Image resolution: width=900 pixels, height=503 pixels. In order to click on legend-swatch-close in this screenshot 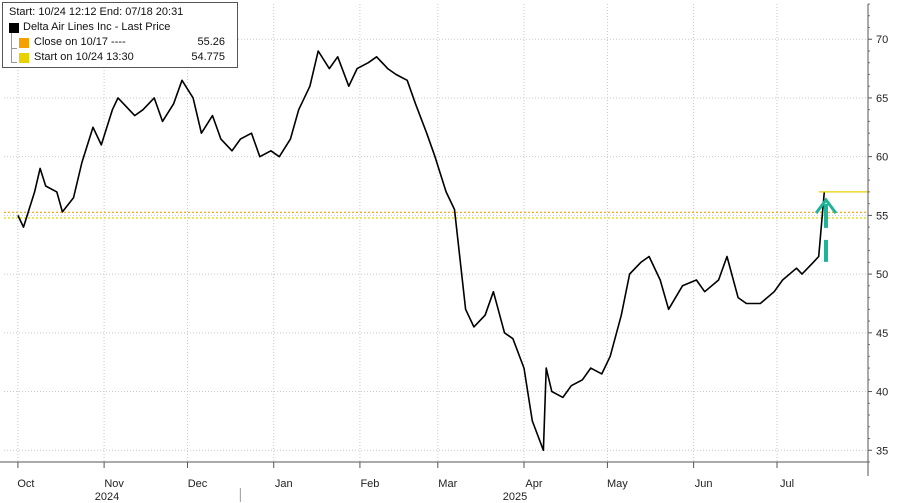, I will do `click(24, 43)`.